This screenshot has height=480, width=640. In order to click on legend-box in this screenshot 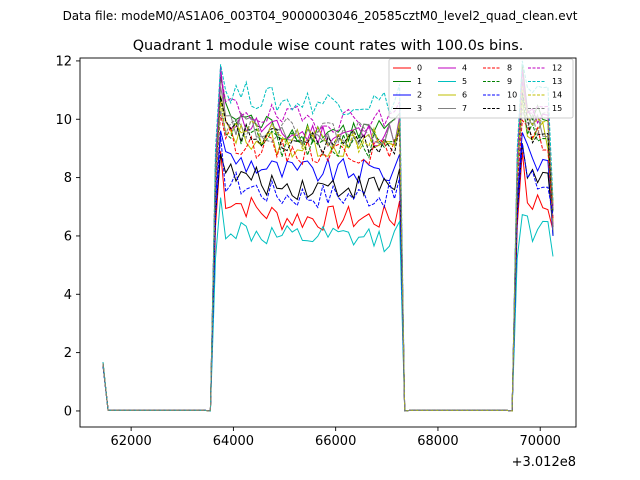, I will do `click(481, 88)`.